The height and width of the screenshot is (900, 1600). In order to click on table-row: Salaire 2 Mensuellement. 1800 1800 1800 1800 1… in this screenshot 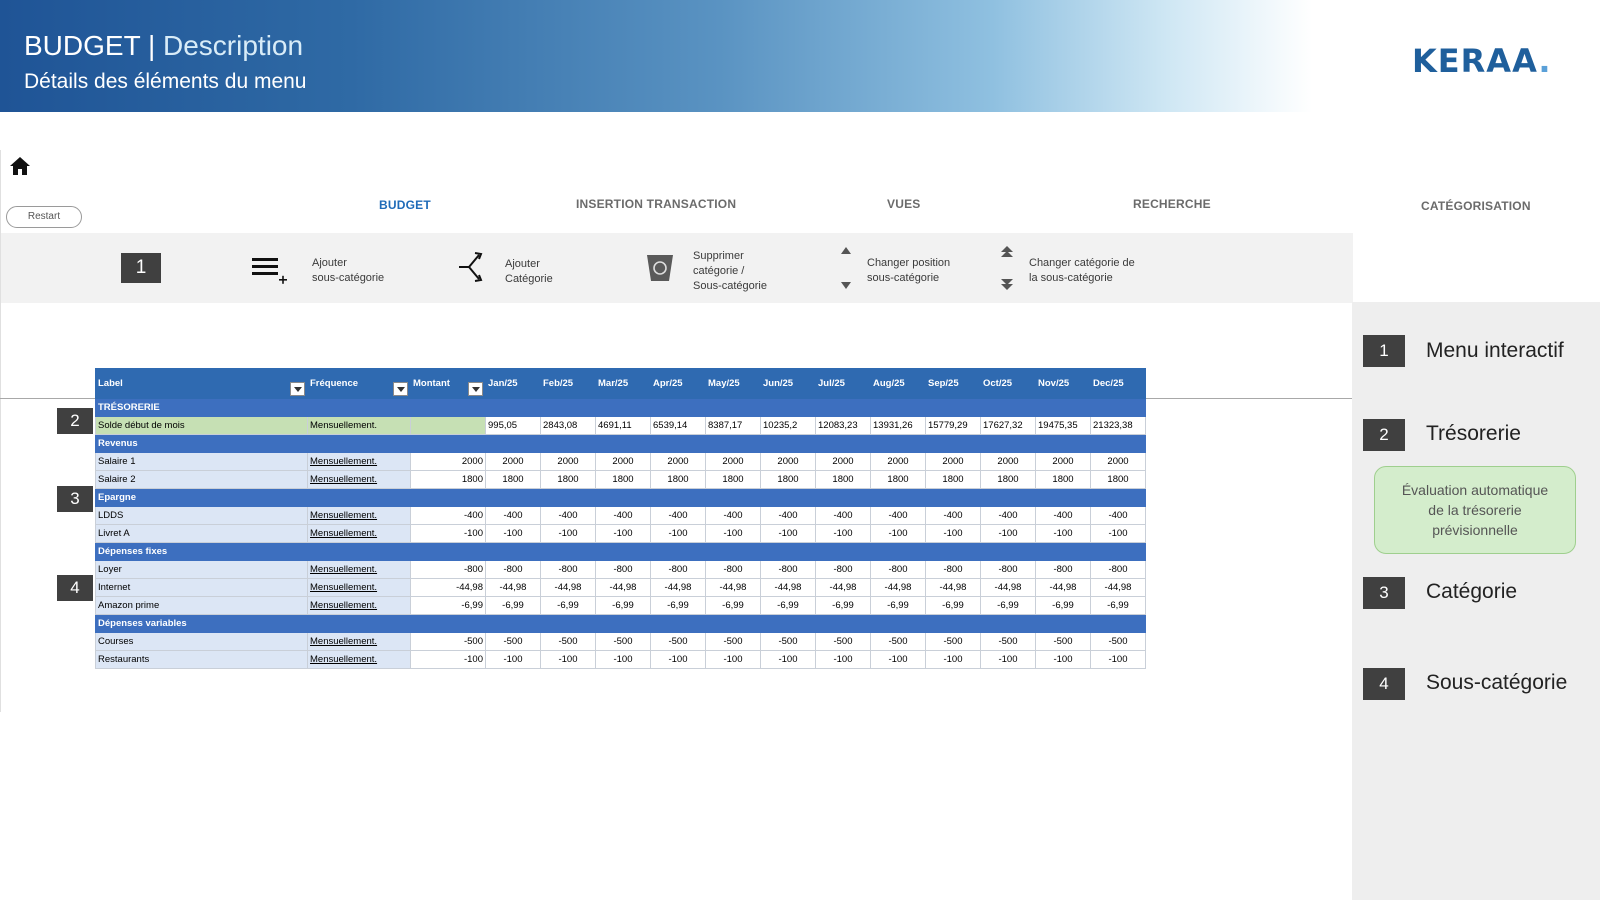, I will do `click(620, 479)`.